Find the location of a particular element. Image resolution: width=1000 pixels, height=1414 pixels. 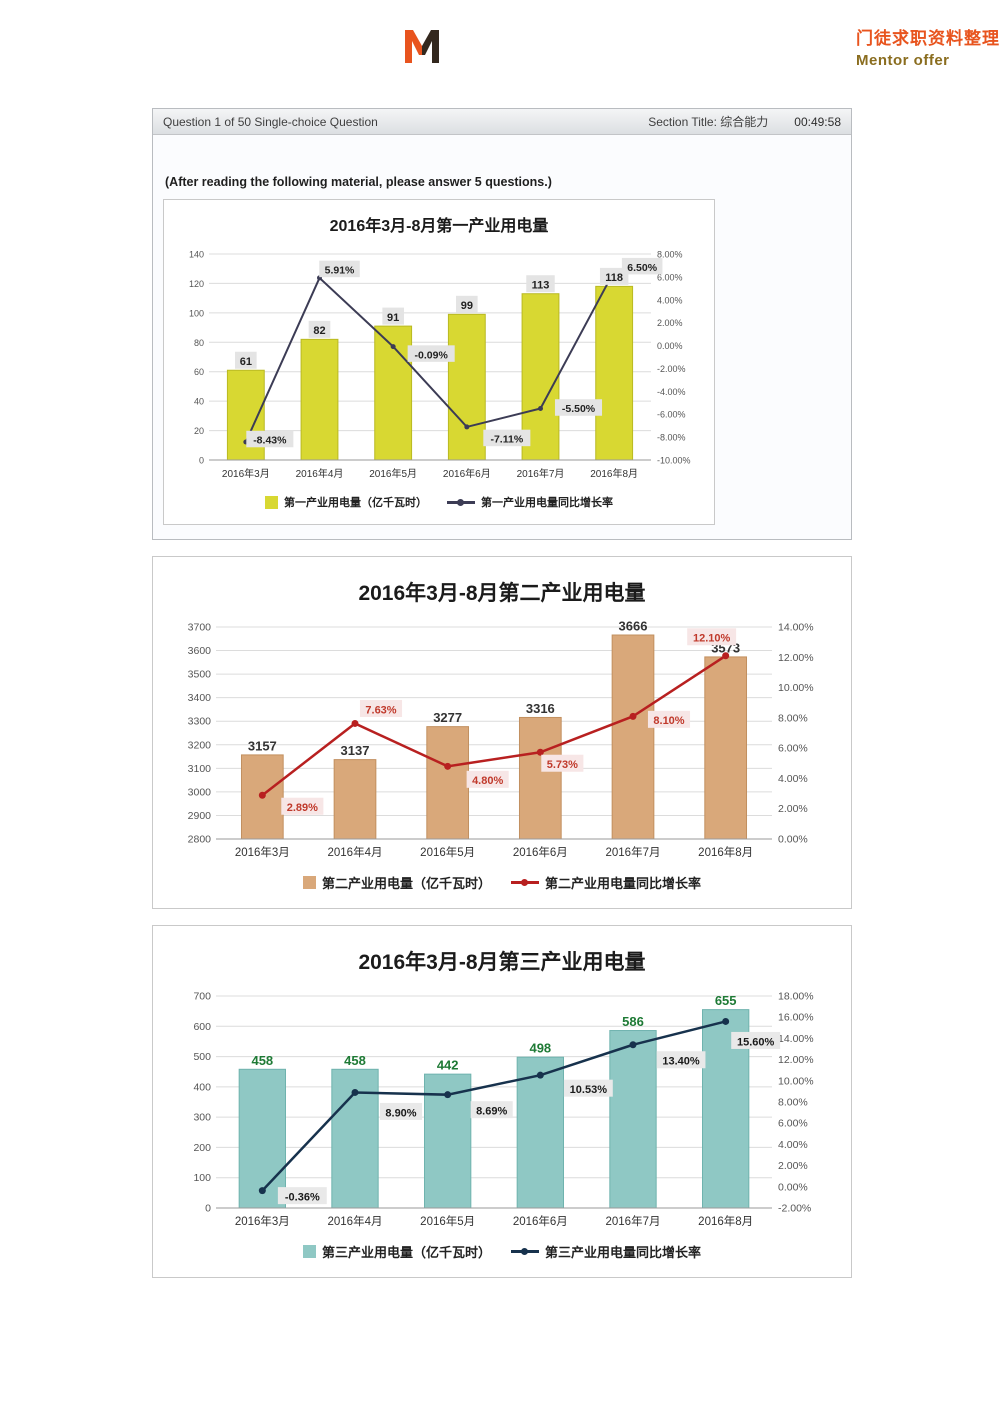

right-axis-tick: -8.00% is located at coordinates (671, 438).